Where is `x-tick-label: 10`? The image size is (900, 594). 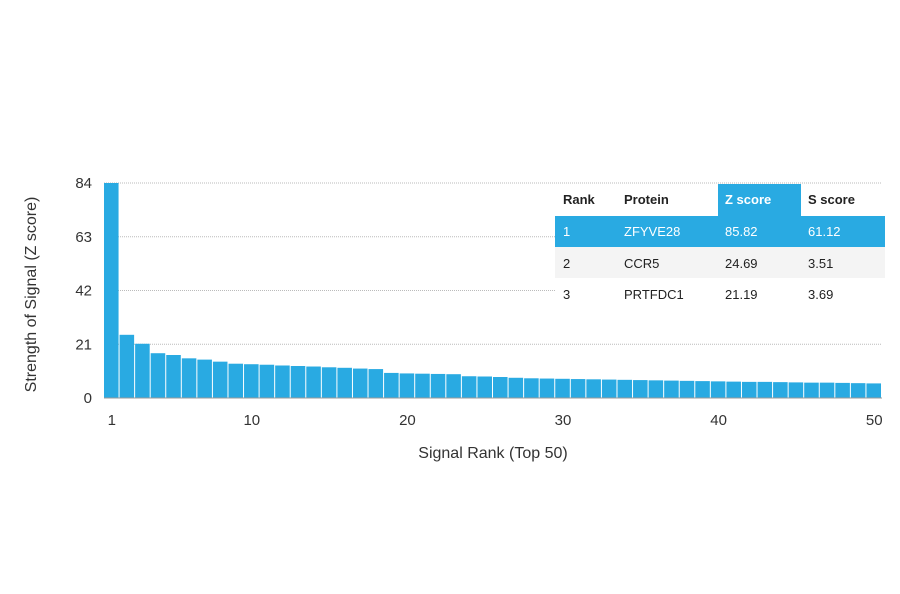
x-tick-label: 10 is located at coordinates (251, 420).